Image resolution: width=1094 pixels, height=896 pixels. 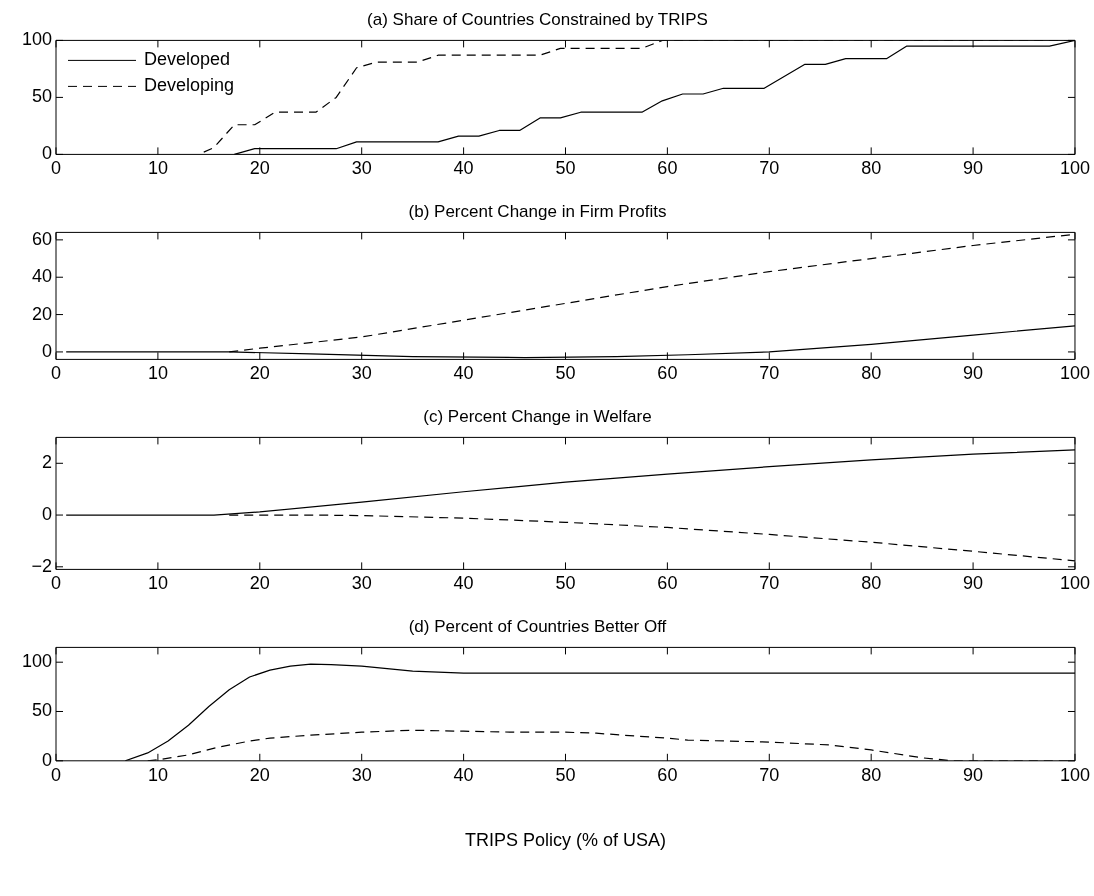 What do you see at coordinates (41, 276) in the screenshot?
I see `y-tick-label: 40` at bounding box center [41, 276].